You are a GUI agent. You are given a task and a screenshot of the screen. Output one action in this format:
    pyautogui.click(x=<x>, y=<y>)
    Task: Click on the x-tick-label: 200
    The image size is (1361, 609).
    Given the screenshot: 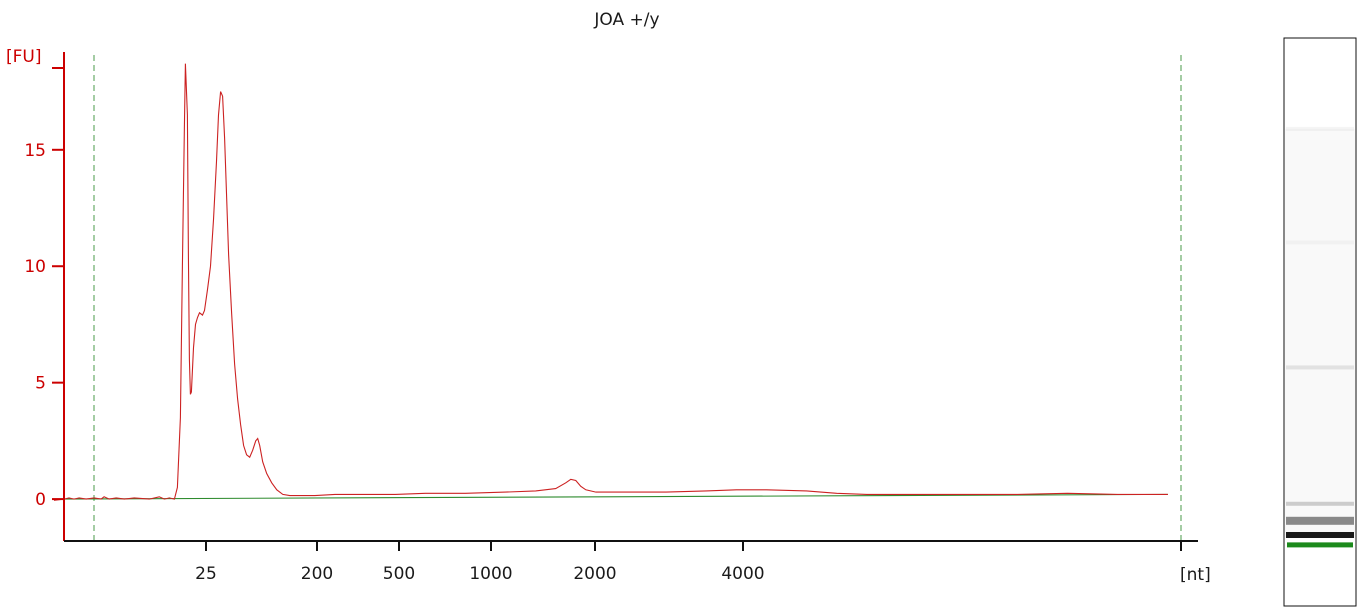 What is the action you would take?
    pyautogui.click(x=317, y=574)
    